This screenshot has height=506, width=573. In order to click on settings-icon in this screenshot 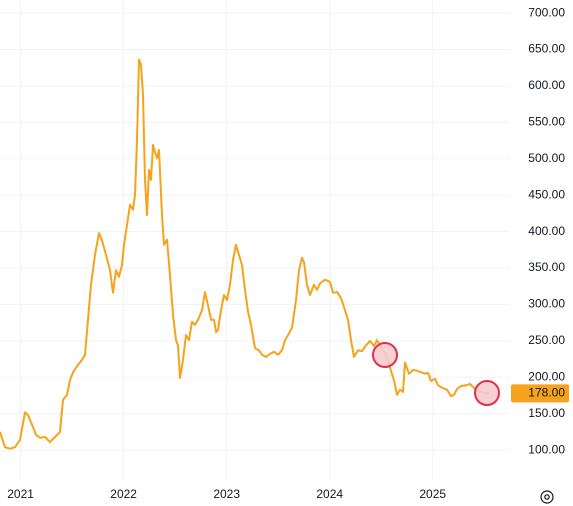, I will do `click(547, 497)`.